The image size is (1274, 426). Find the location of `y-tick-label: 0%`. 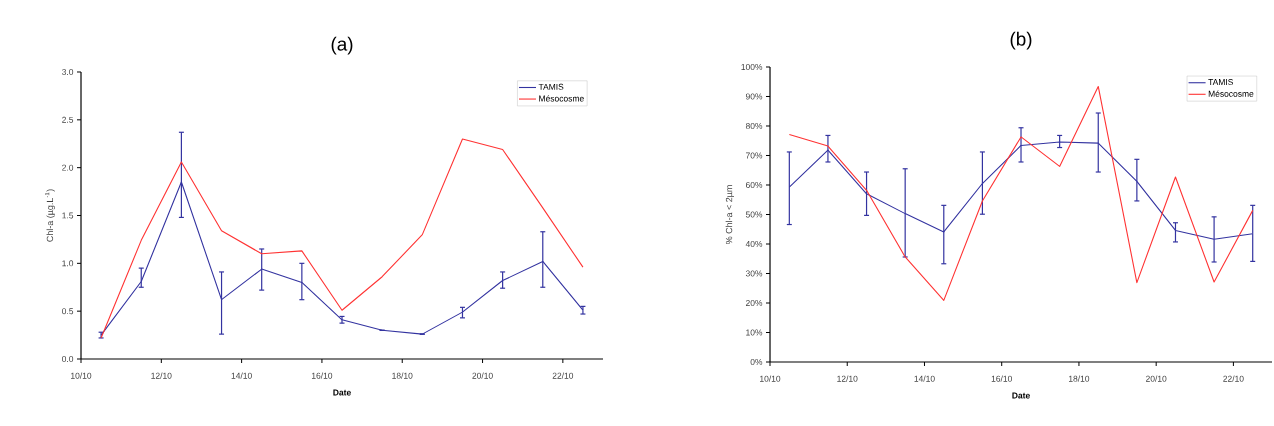

y-tick-label: 0% is located at coordinates (756, 362).